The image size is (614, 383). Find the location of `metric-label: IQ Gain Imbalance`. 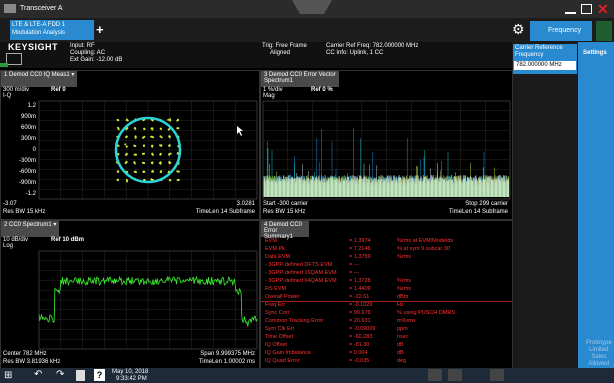

metric-label: IQ Gain Imbalance is located at coordinates (288, 353).